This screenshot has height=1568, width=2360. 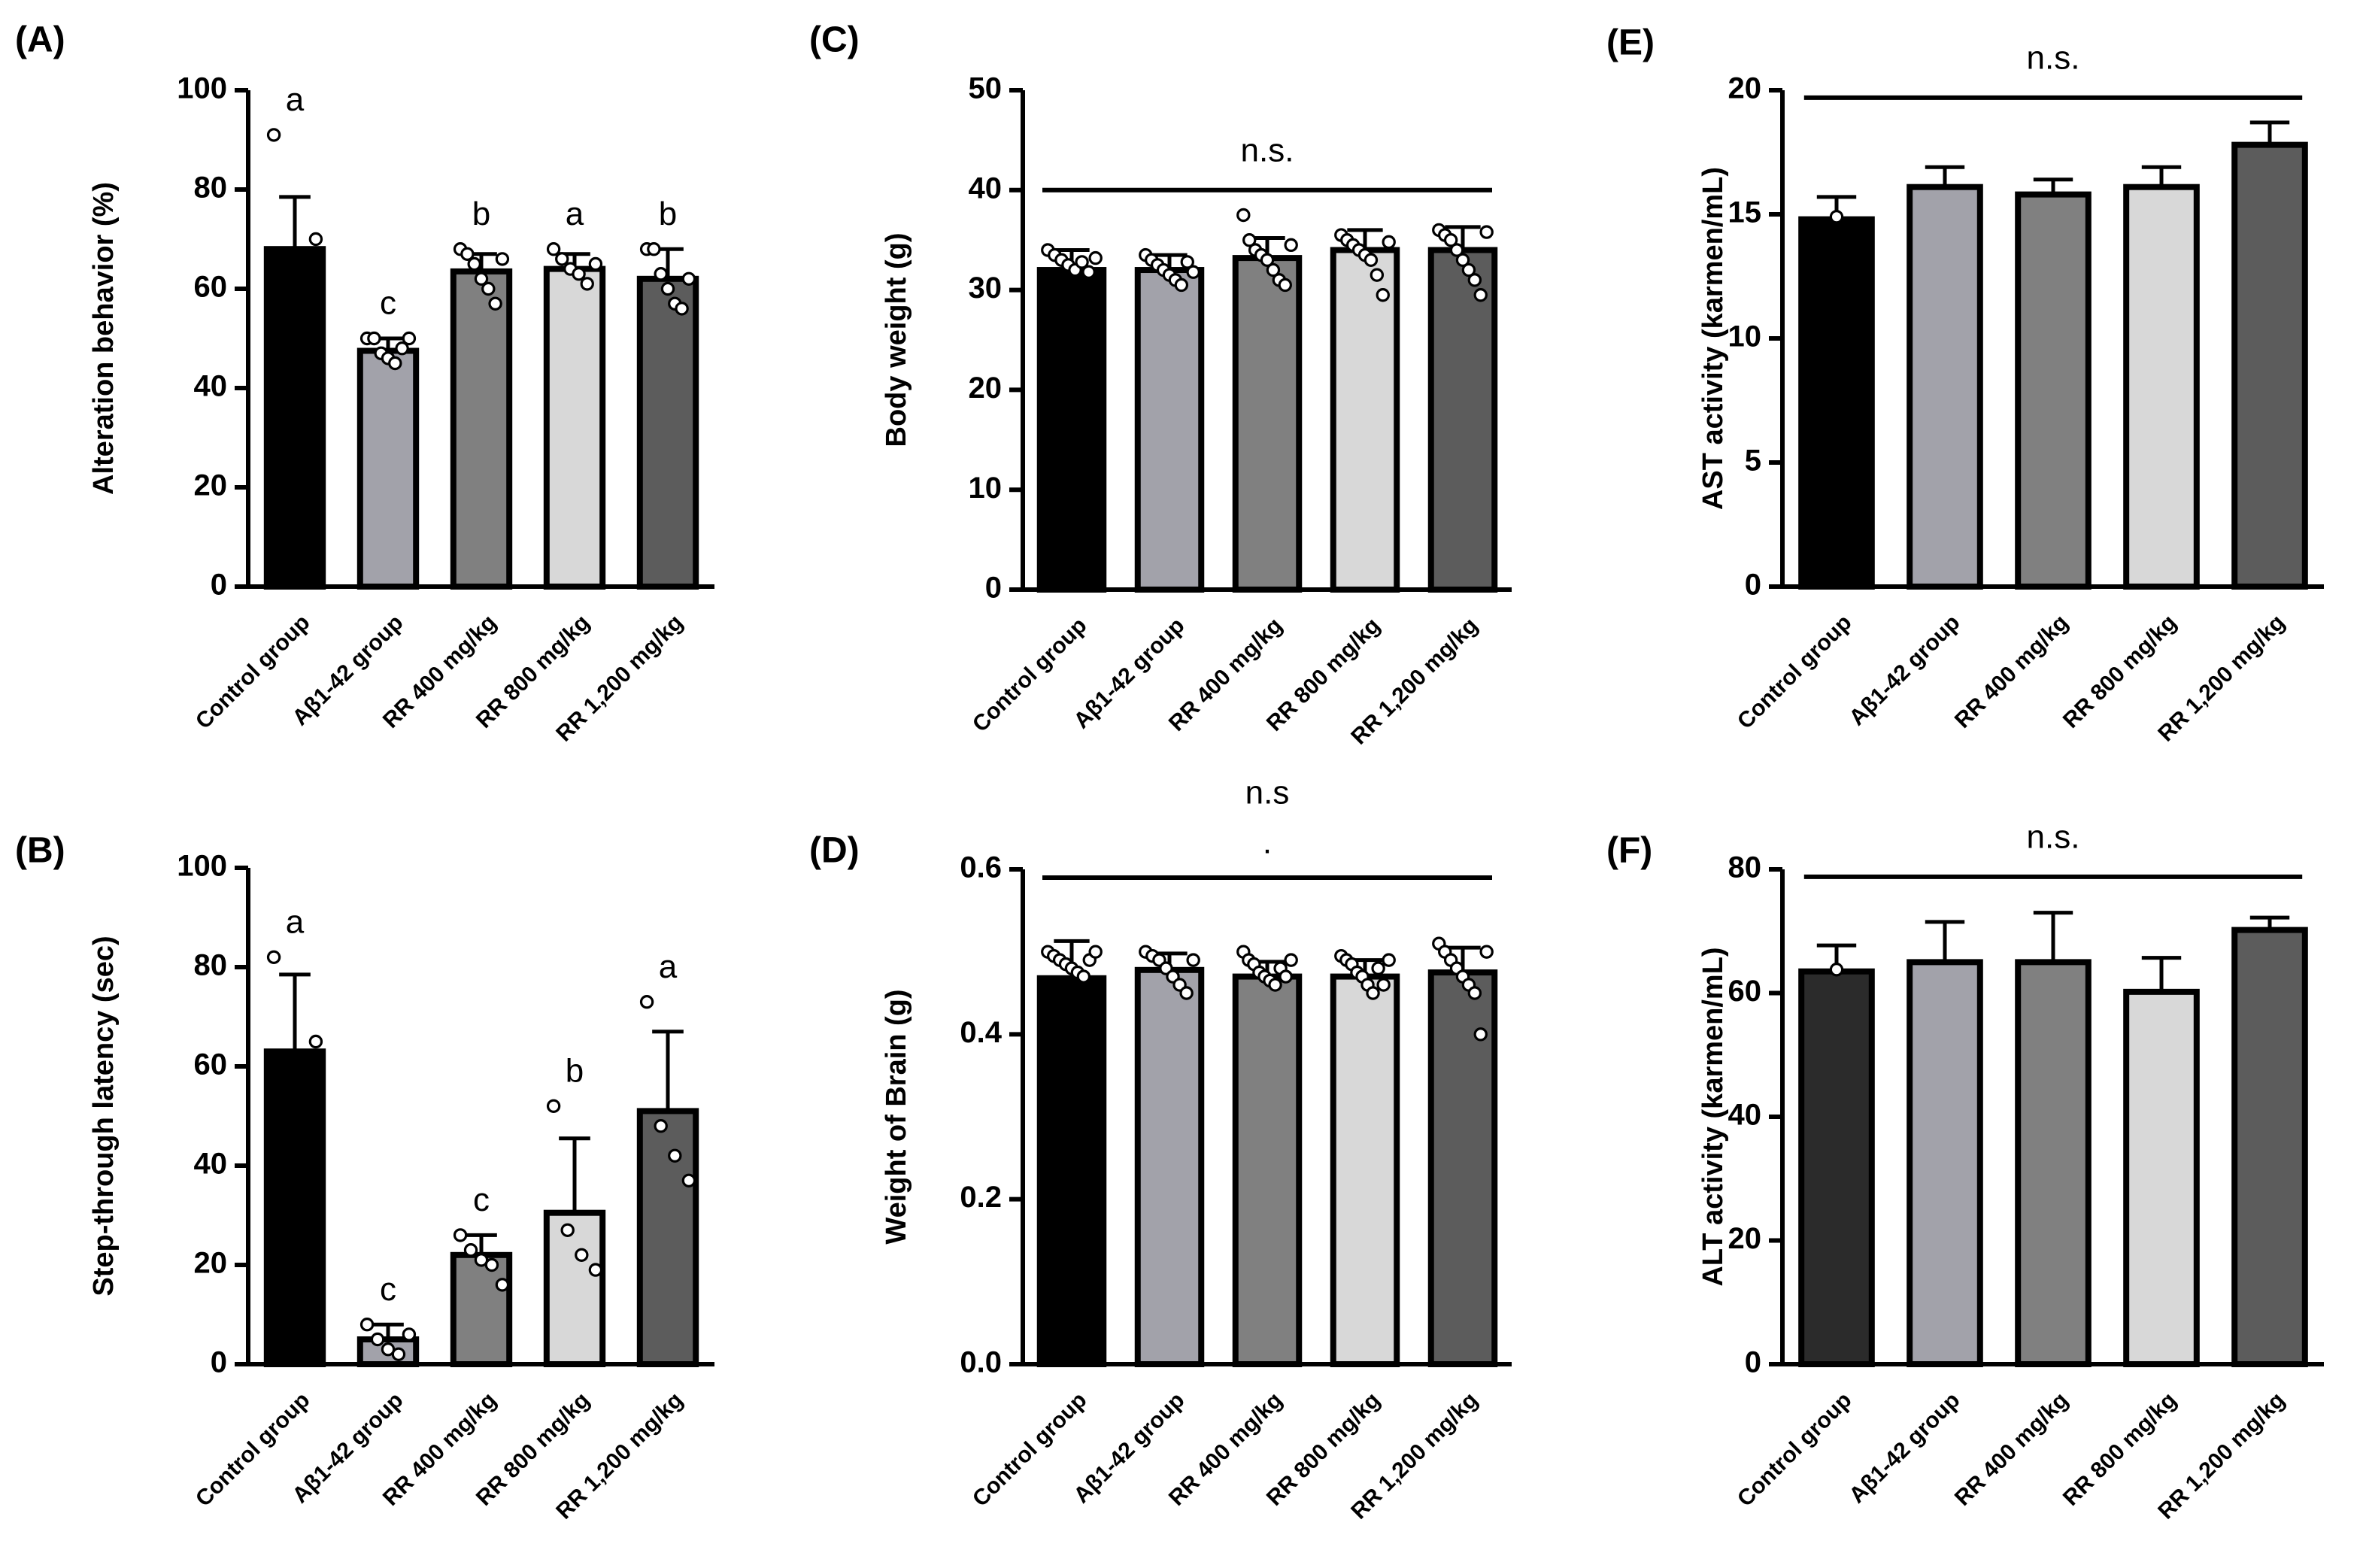 I want to click on x-tick-label: Control group, so click(x=1795, y=1450).